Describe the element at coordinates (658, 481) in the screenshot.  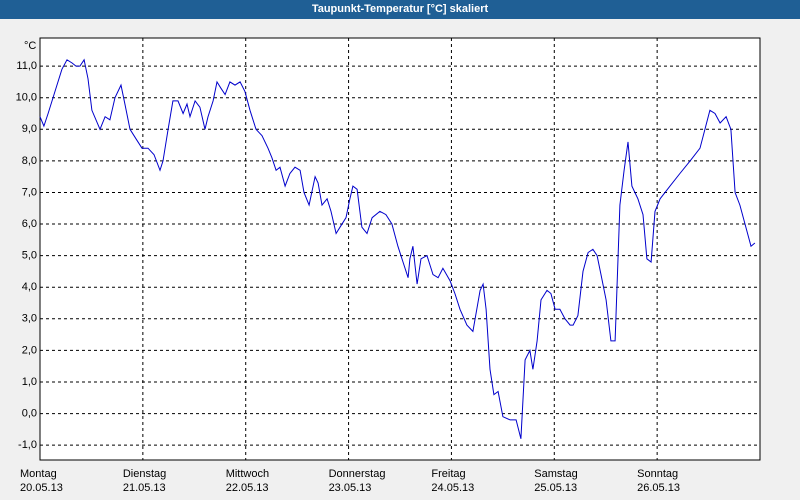
I see `x-tick-label: Sonntag 26.05.13` at that location.